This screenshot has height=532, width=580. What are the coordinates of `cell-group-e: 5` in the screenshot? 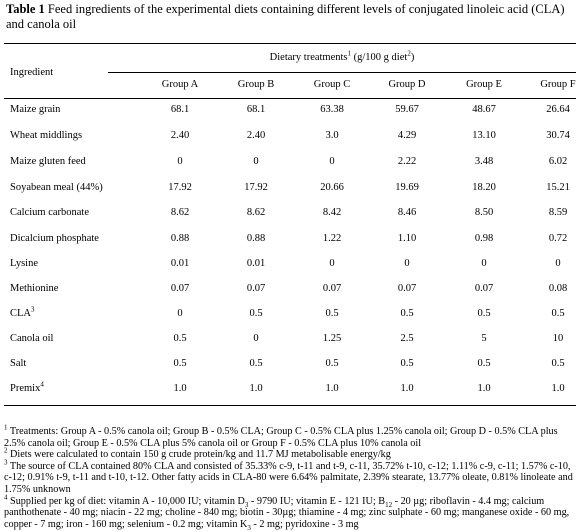 It's located at (484, 338).